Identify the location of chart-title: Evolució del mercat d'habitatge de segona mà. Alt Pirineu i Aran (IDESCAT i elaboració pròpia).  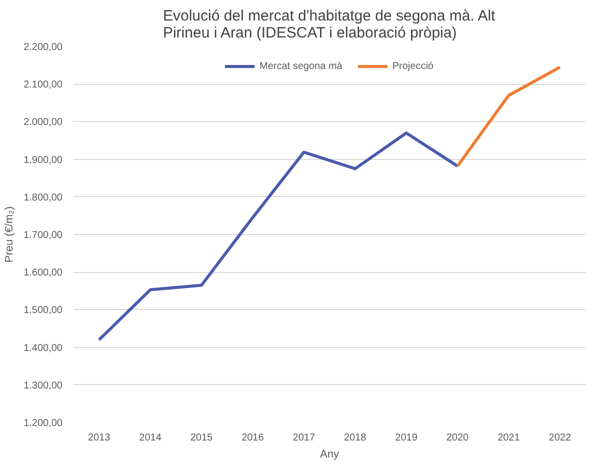
(329, 25).